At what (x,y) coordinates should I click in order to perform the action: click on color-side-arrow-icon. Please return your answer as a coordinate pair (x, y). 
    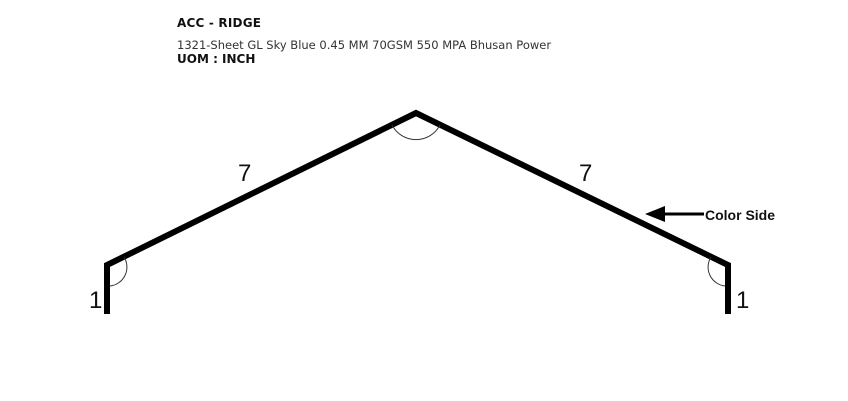
    Looking at the image, I should click on (674, 214).